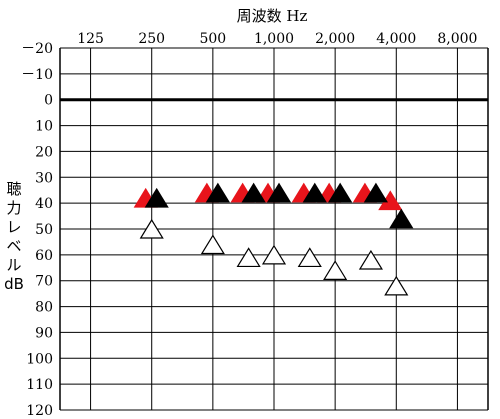  What do you see at coordinates (457, 39) in the screenshot?
I see `x-tick-label: 8,000` at bounding box center [457, 39].